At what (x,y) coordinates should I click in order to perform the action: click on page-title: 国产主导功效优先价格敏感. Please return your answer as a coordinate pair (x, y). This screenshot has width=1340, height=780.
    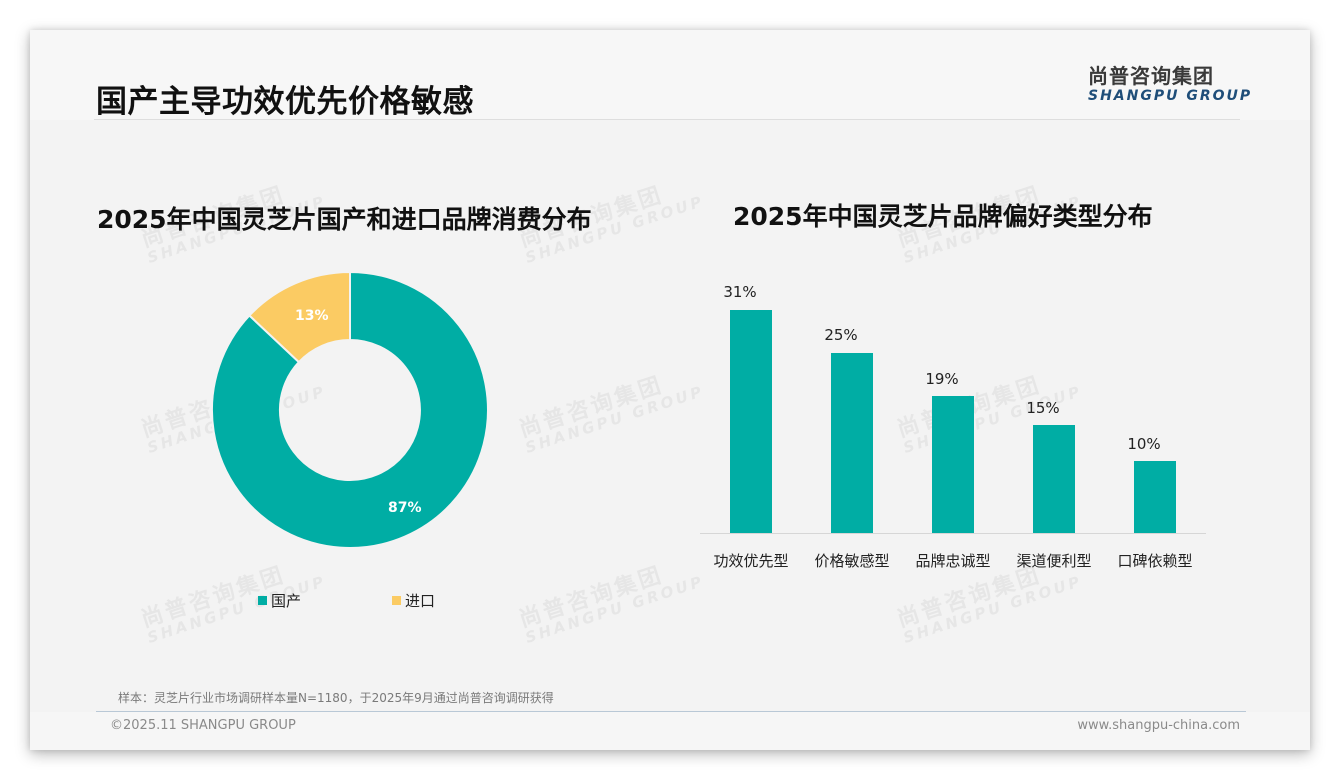
    Looking at the image, I should click on (285, 102).